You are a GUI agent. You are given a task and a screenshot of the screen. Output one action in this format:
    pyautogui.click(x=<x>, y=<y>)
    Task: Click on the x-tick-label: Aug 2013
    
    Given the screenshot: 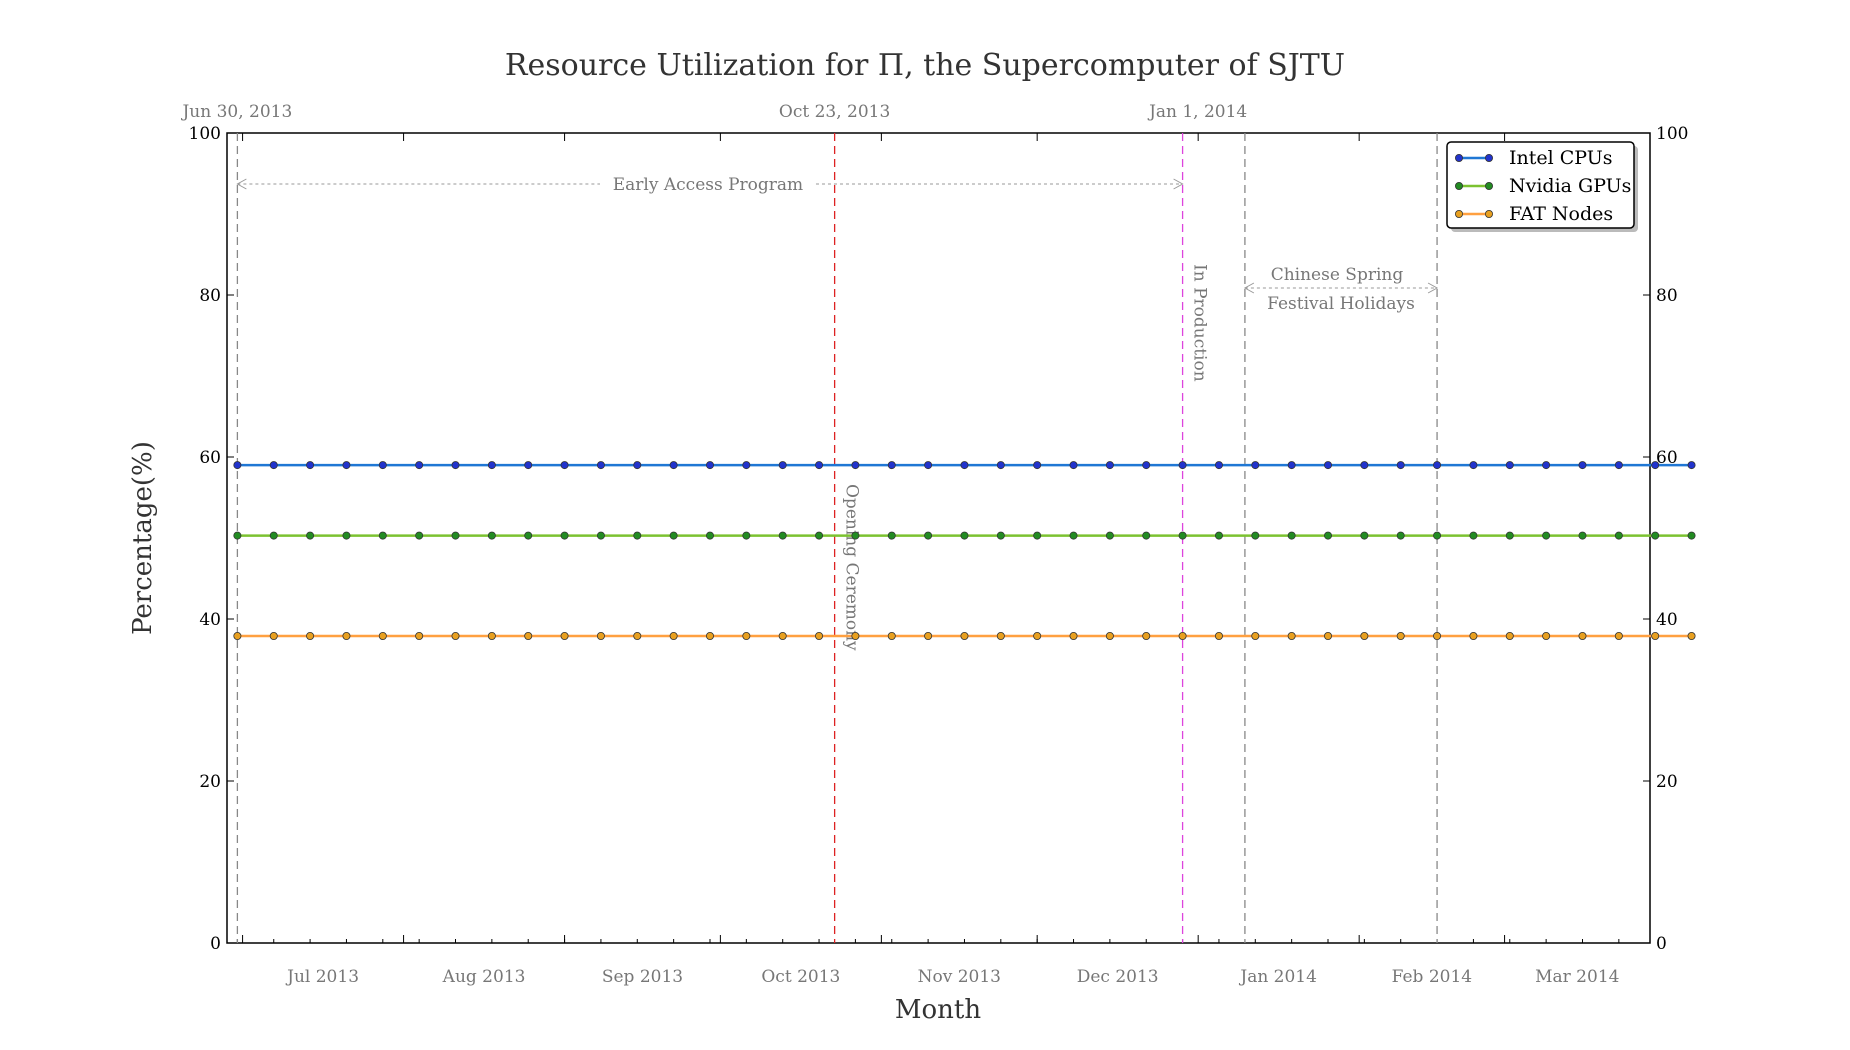 What is the action you would take?
    pyautogui.click(x=484, y=977)
    